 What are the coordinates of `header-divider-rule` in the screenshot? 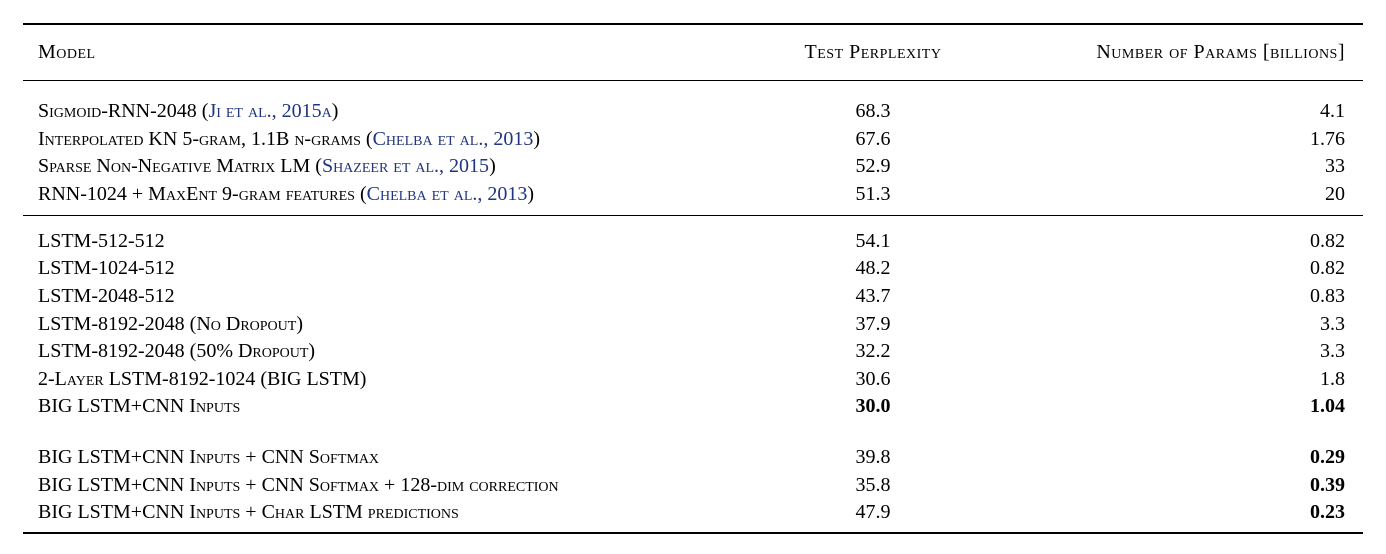 It's located at (693, 80).